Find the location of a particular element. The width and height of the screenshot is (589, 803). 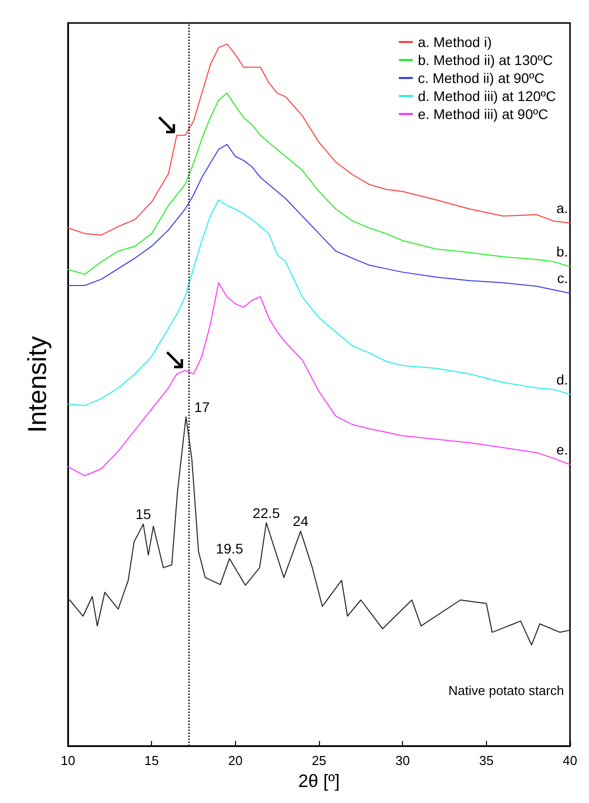

x-tick-label: 30 is located at coordinates (402, 760).